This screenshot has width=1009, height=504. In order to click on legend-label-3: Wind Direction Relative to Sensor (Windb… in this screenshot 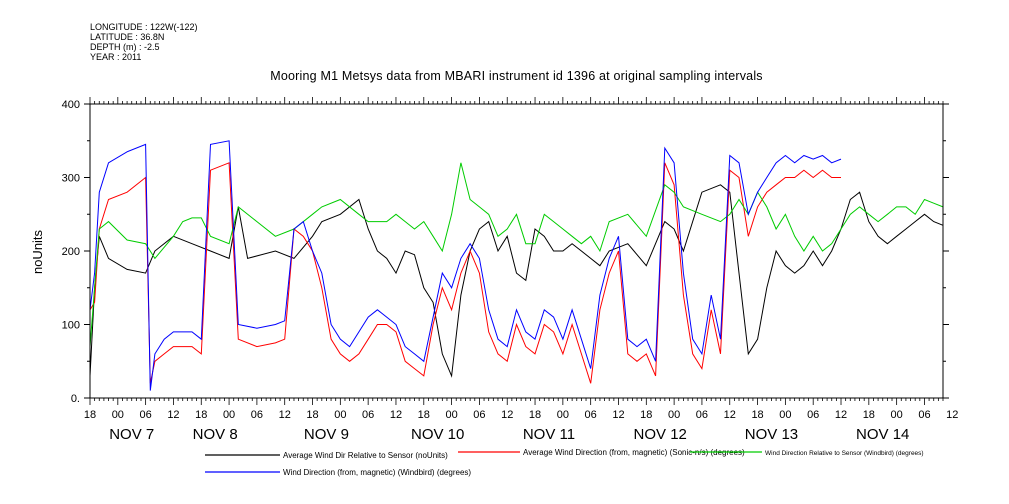, I will do `click(844, 453)`.